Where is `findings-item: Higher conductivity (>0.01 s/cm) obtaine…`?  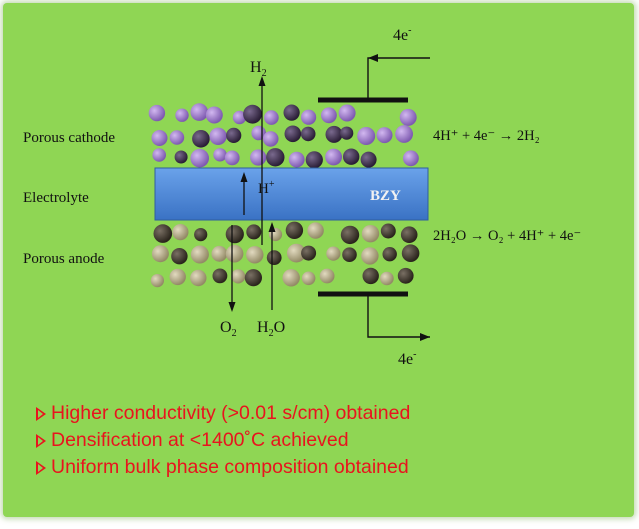
findings-item: Higher conductivity (>0.01 s/cm) obtaine… is located at coordinates (223, 413).